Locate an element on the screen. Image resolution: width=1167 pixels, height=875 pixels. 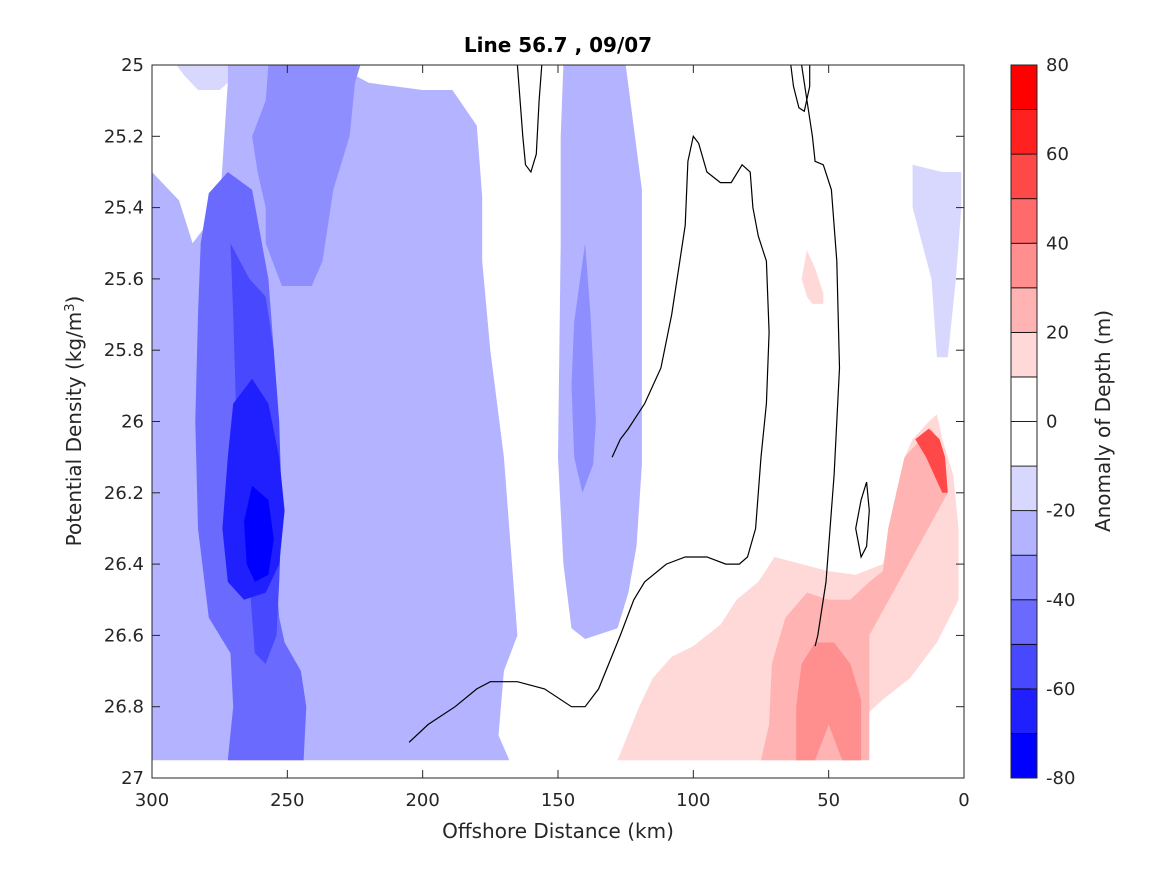
y-tick-label: 25.4 is located at coordinates (124, 208).